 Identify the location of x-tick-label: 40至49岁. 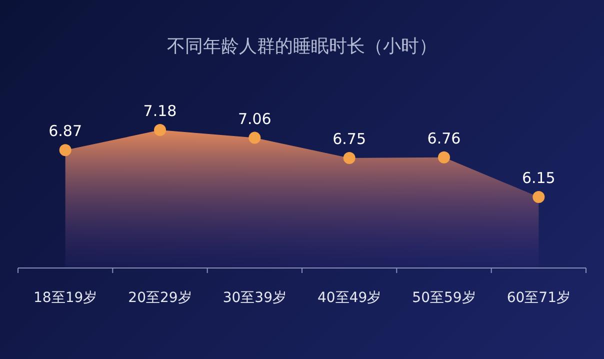
(350, 298).